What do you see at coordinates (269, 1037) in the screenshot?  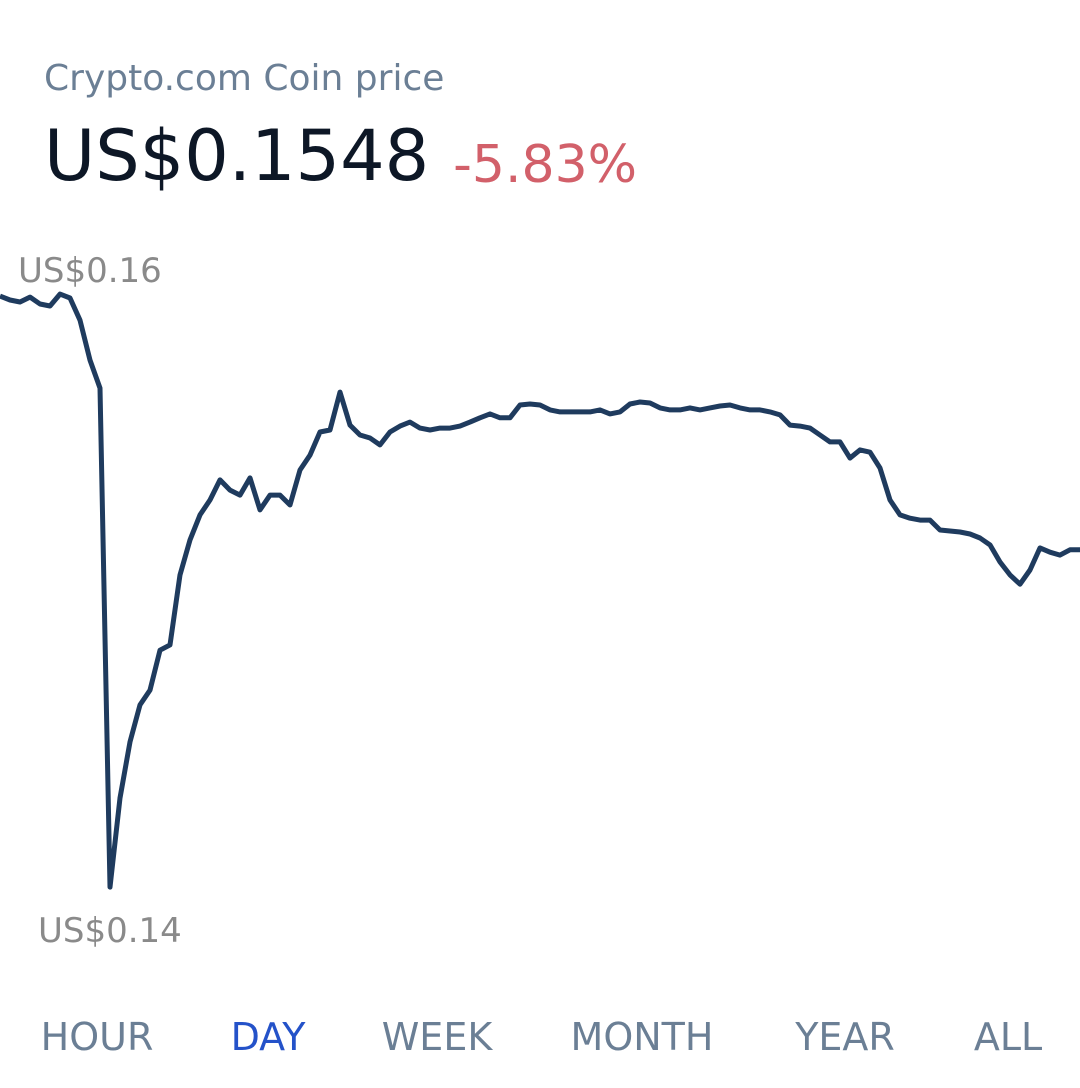 I see `time-range-tab: DAY` at bounding box center [269, 1037].